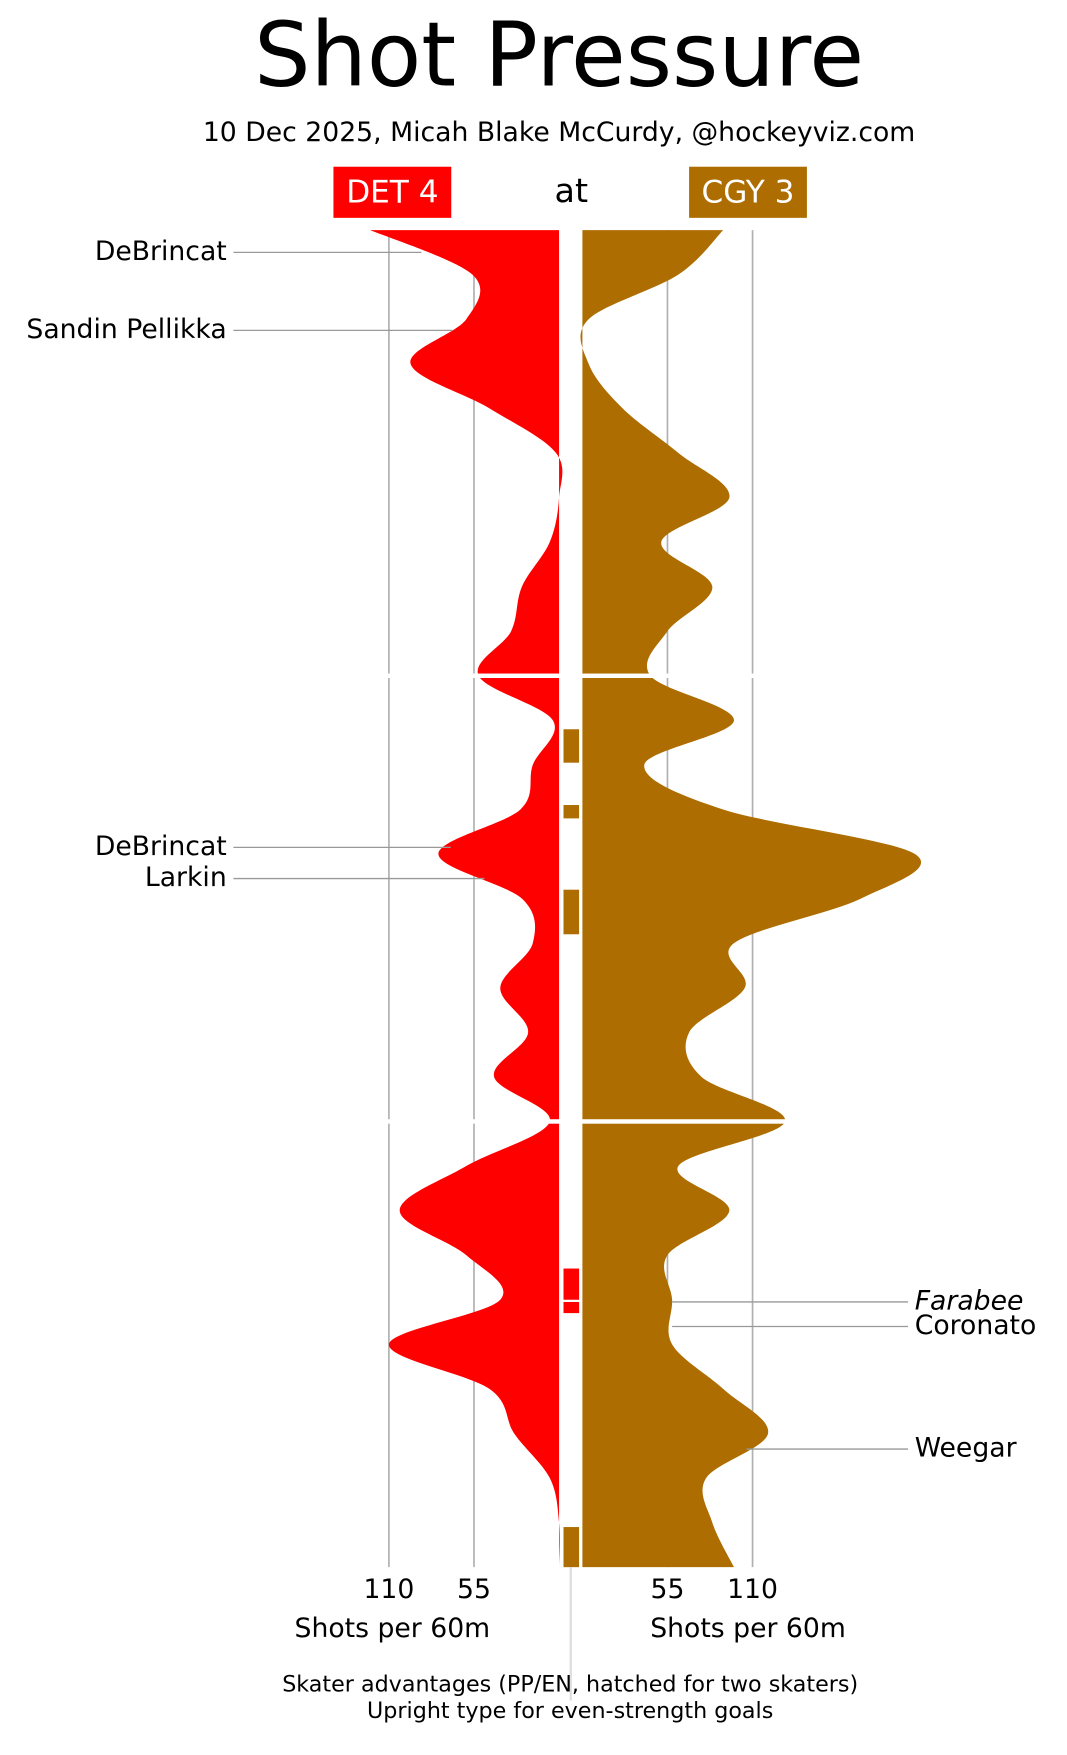  Describe the element at coordinates (186, 877) in the screenshot. I see `goal-label: Larkin` at that location.